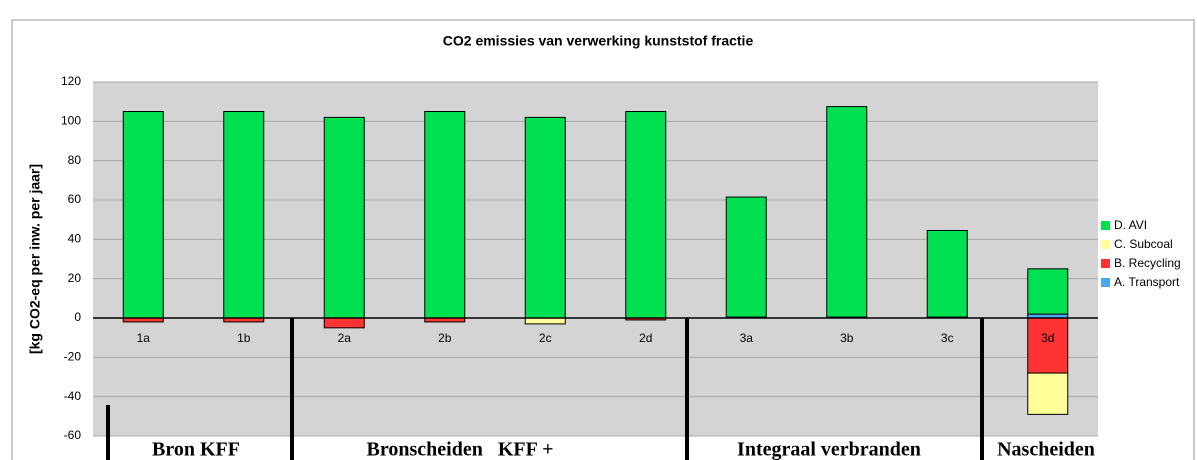  What do you see at coordinates (75, 199) in the screenshot?
I see `y-tick-label: 60` at bounding box center [75, 199].